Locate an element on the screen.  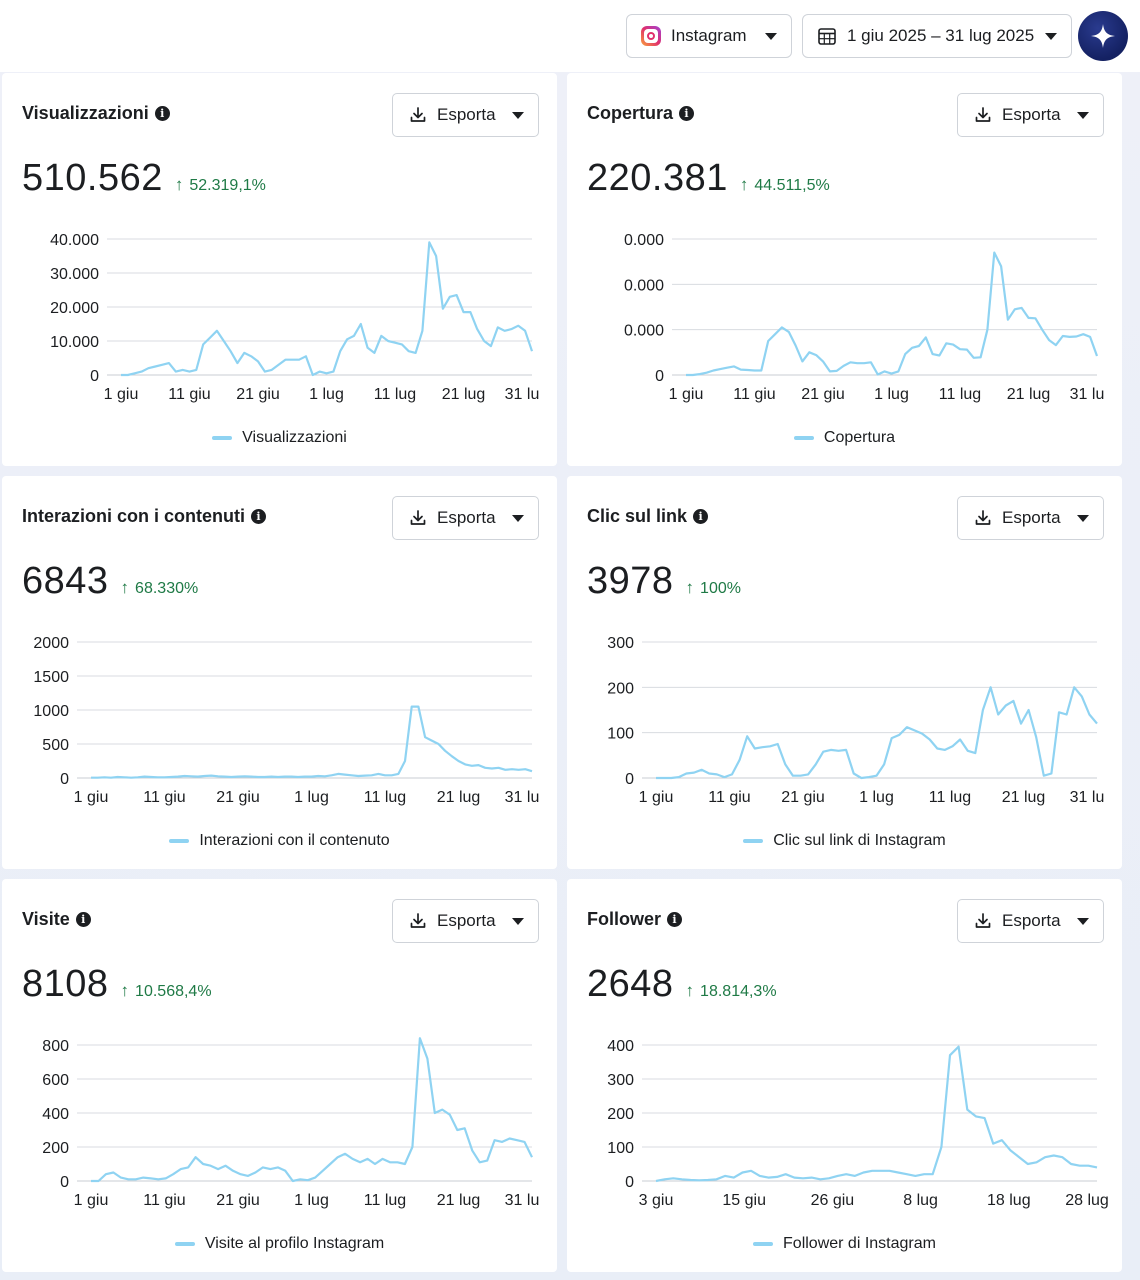
ai-assistant-button is located at coordinates (1103, 36).